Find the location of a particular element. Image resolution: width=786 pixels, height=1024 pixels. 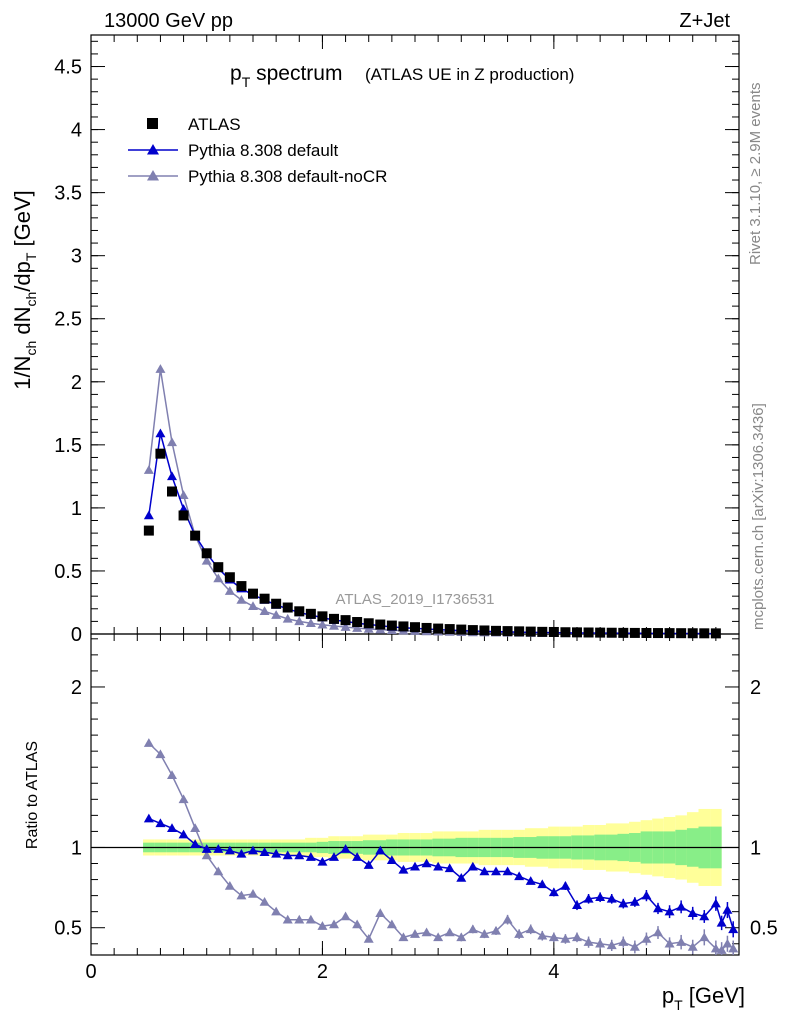

svg-text: pT [GeV] is located at coordinates (703, 998).